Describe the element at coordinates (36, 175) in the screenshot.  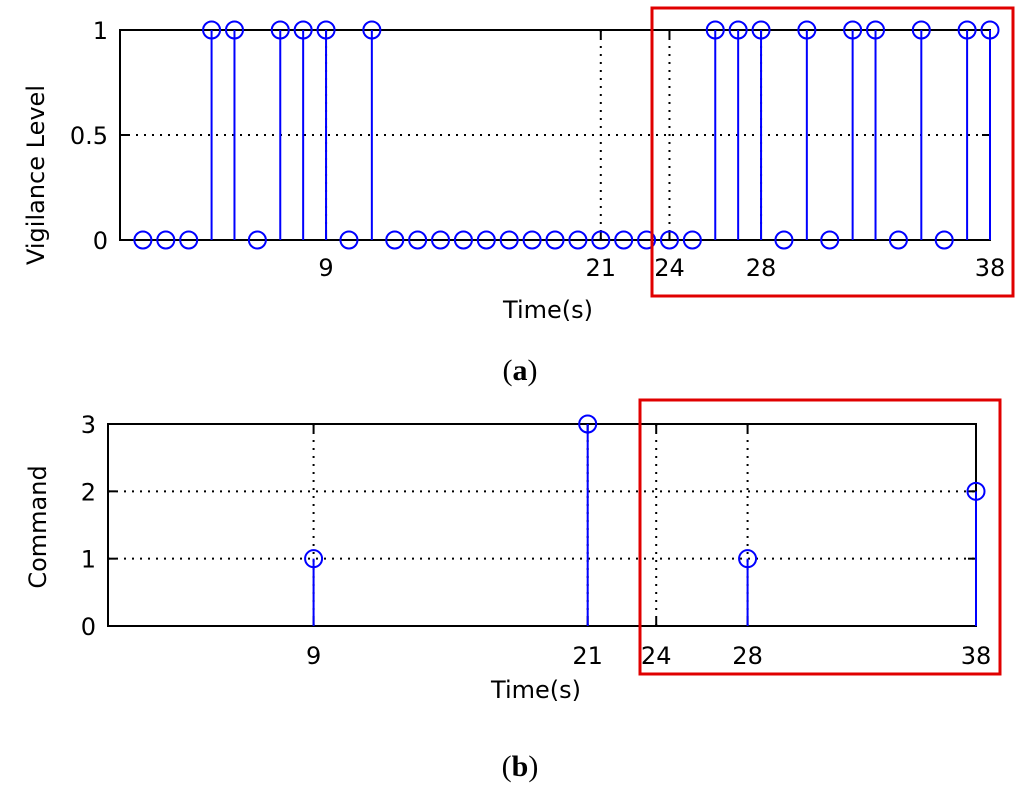
I see `y-axis-label-a: Vigilance Level` at that location.